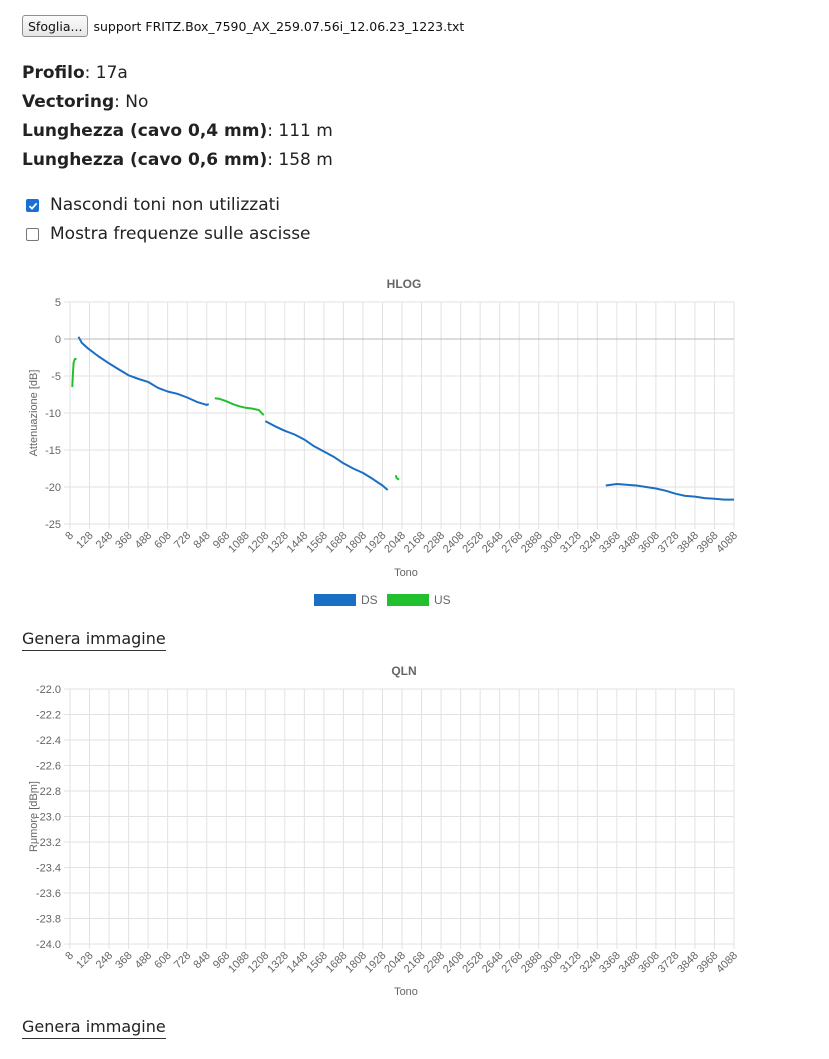 This screenshot has height=1059, width=829. I want to click on generate-image-link-qln: Genera immagine, so click(94, 1028).